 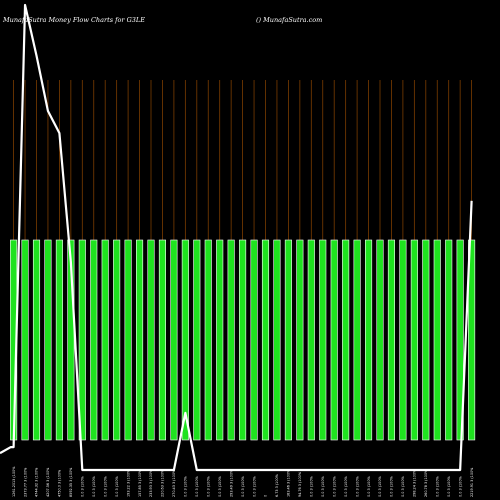 I want to click on x-tick-label: 293.49 3 (100%, so click(x=231, y=483).